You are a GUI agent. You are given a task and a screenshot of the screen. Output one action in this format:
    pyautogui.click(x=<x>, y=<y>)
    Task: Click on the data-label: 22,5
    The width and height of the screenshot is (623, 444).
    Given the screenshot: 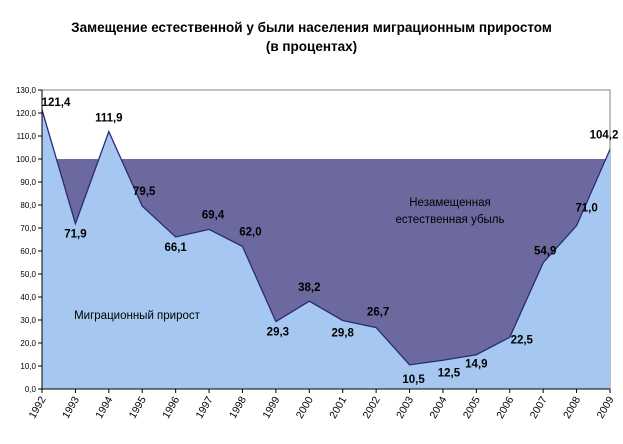 What is the action you would take?
    pyautogui.click(x=522, y=340)
    